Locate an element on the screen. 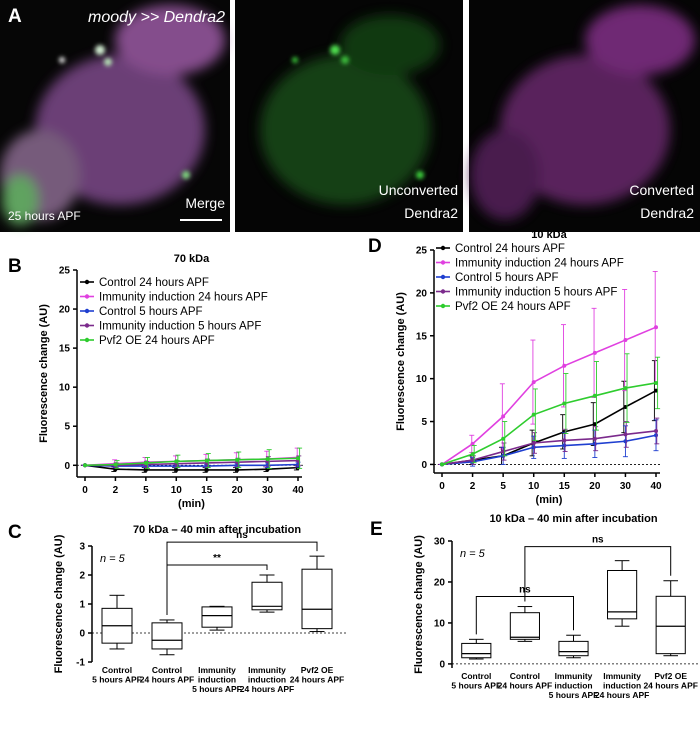 The image size is (700, 735). caption: Merge is located at coordinates (205, 203).